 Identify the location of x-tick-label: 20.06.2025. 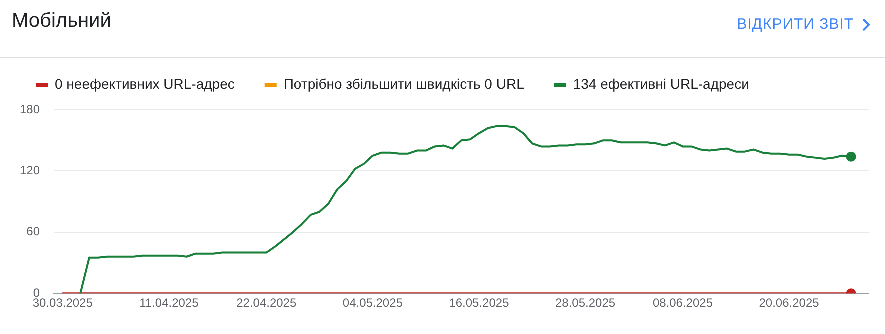
(789, 303).